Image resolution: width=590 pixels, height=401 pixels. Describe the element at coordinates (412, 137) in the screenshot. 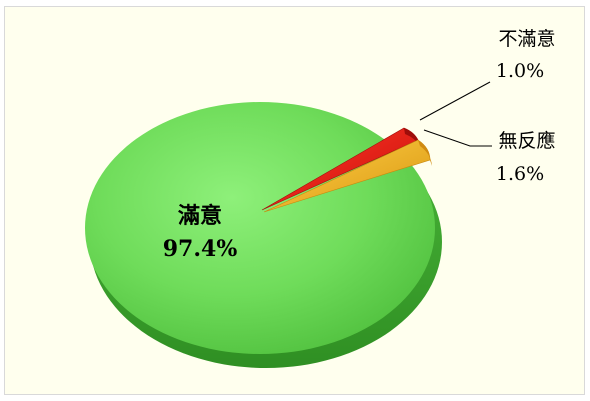

I see `pie-slice-not-satisfied-edge` at that location.